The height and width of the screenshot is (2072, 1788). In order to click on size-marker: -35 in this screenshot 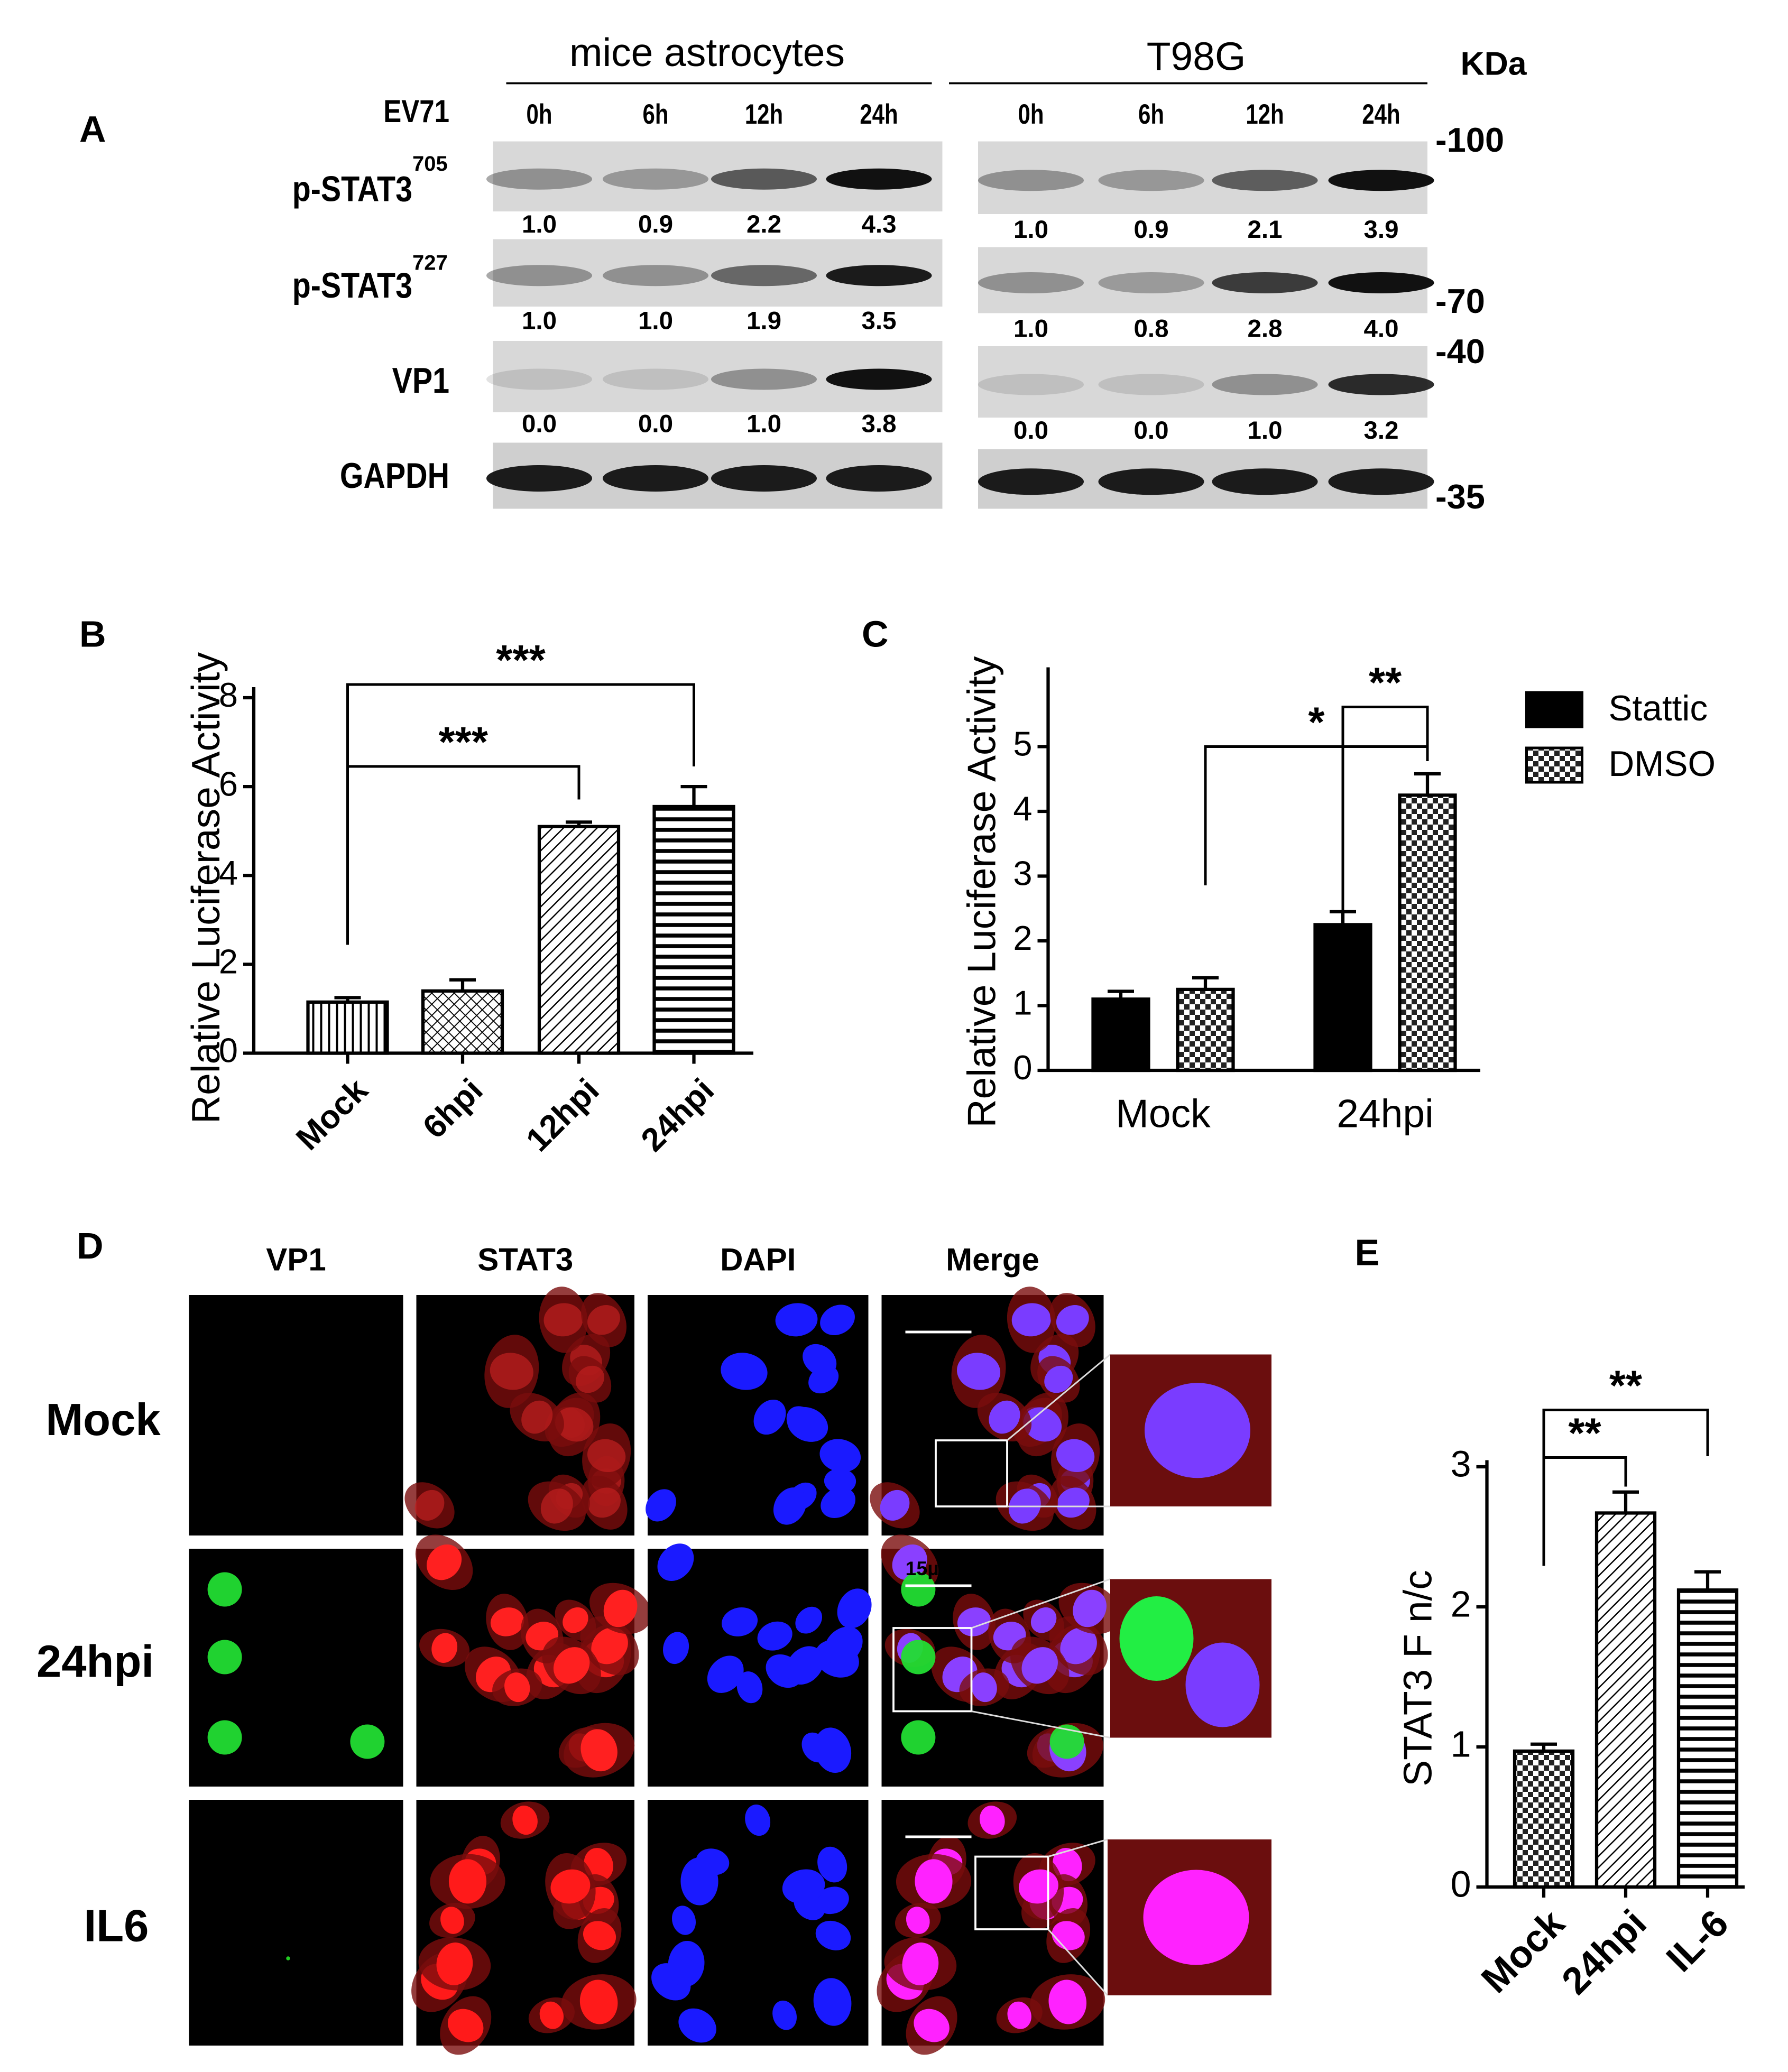, I will do `click(1460, 496)`.